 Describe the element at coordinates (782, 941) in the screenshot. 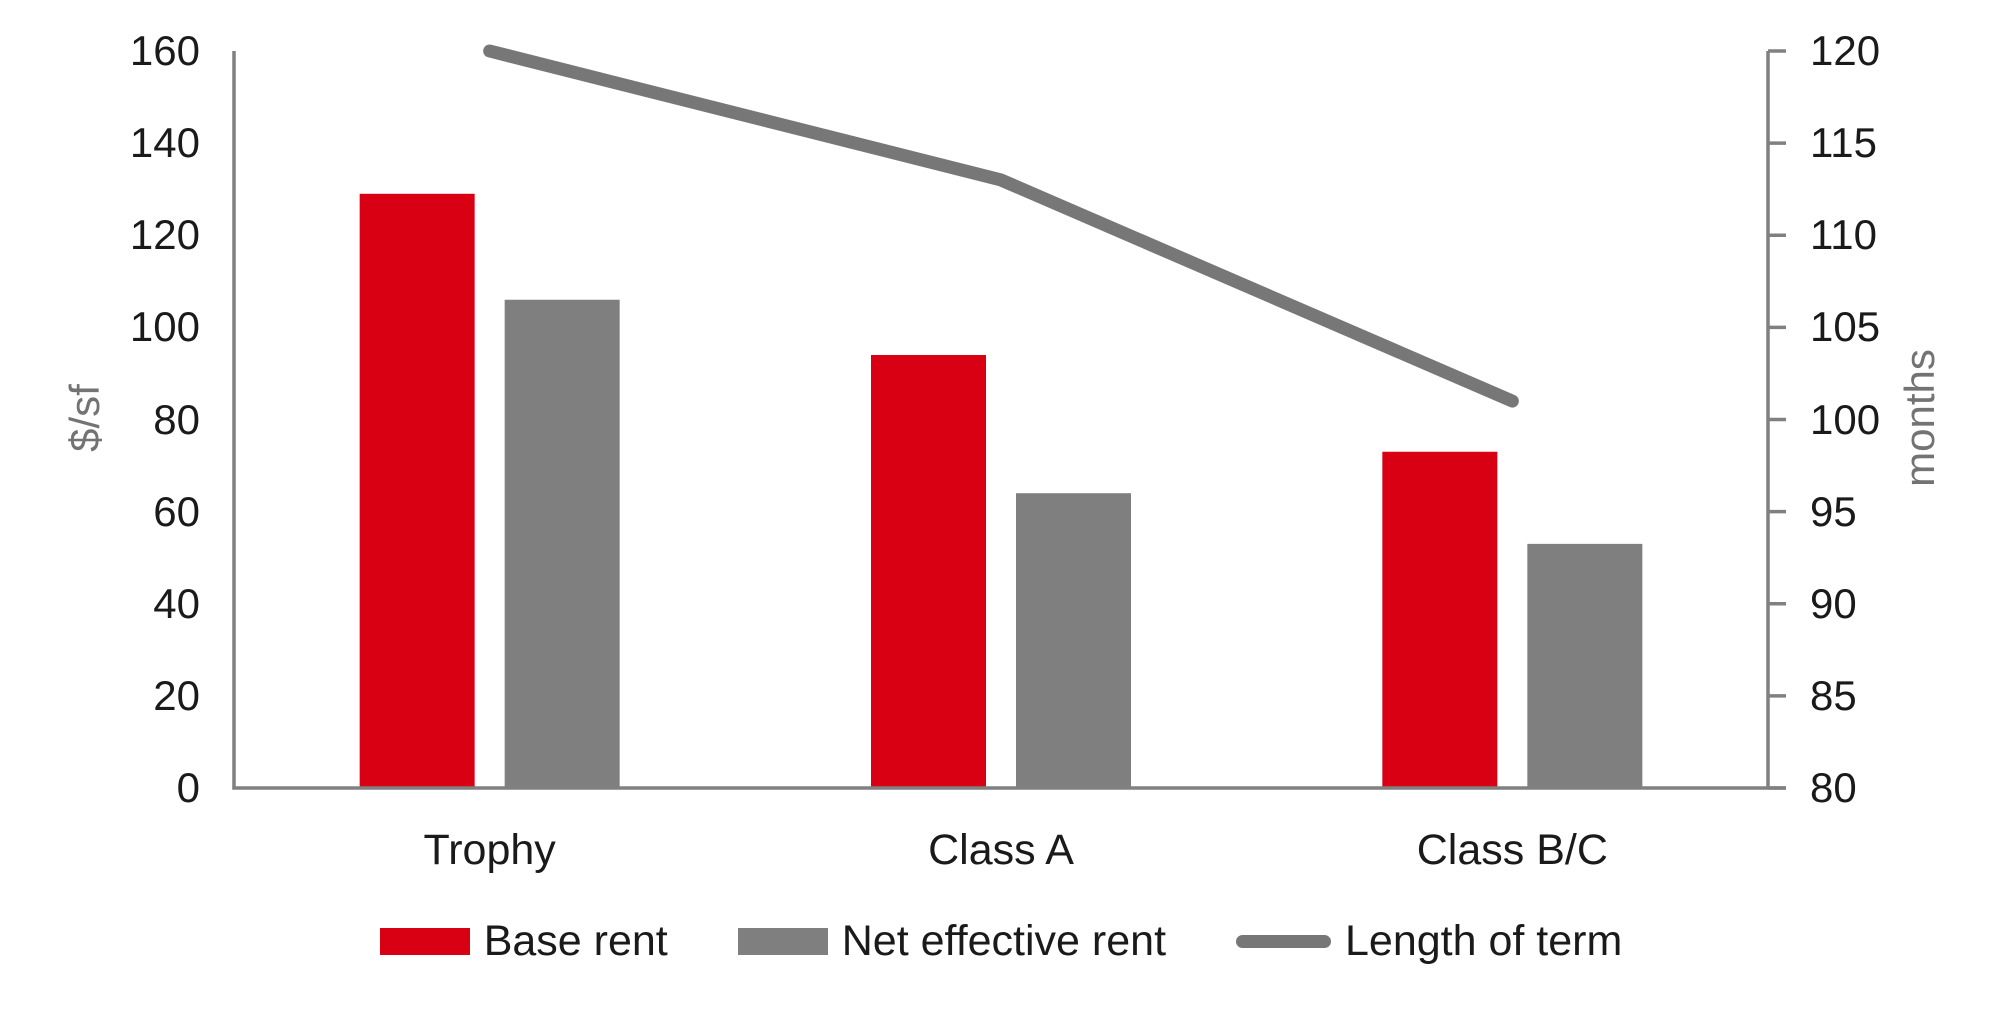

I see `net-effective-rent-swatch-icon` at that location.